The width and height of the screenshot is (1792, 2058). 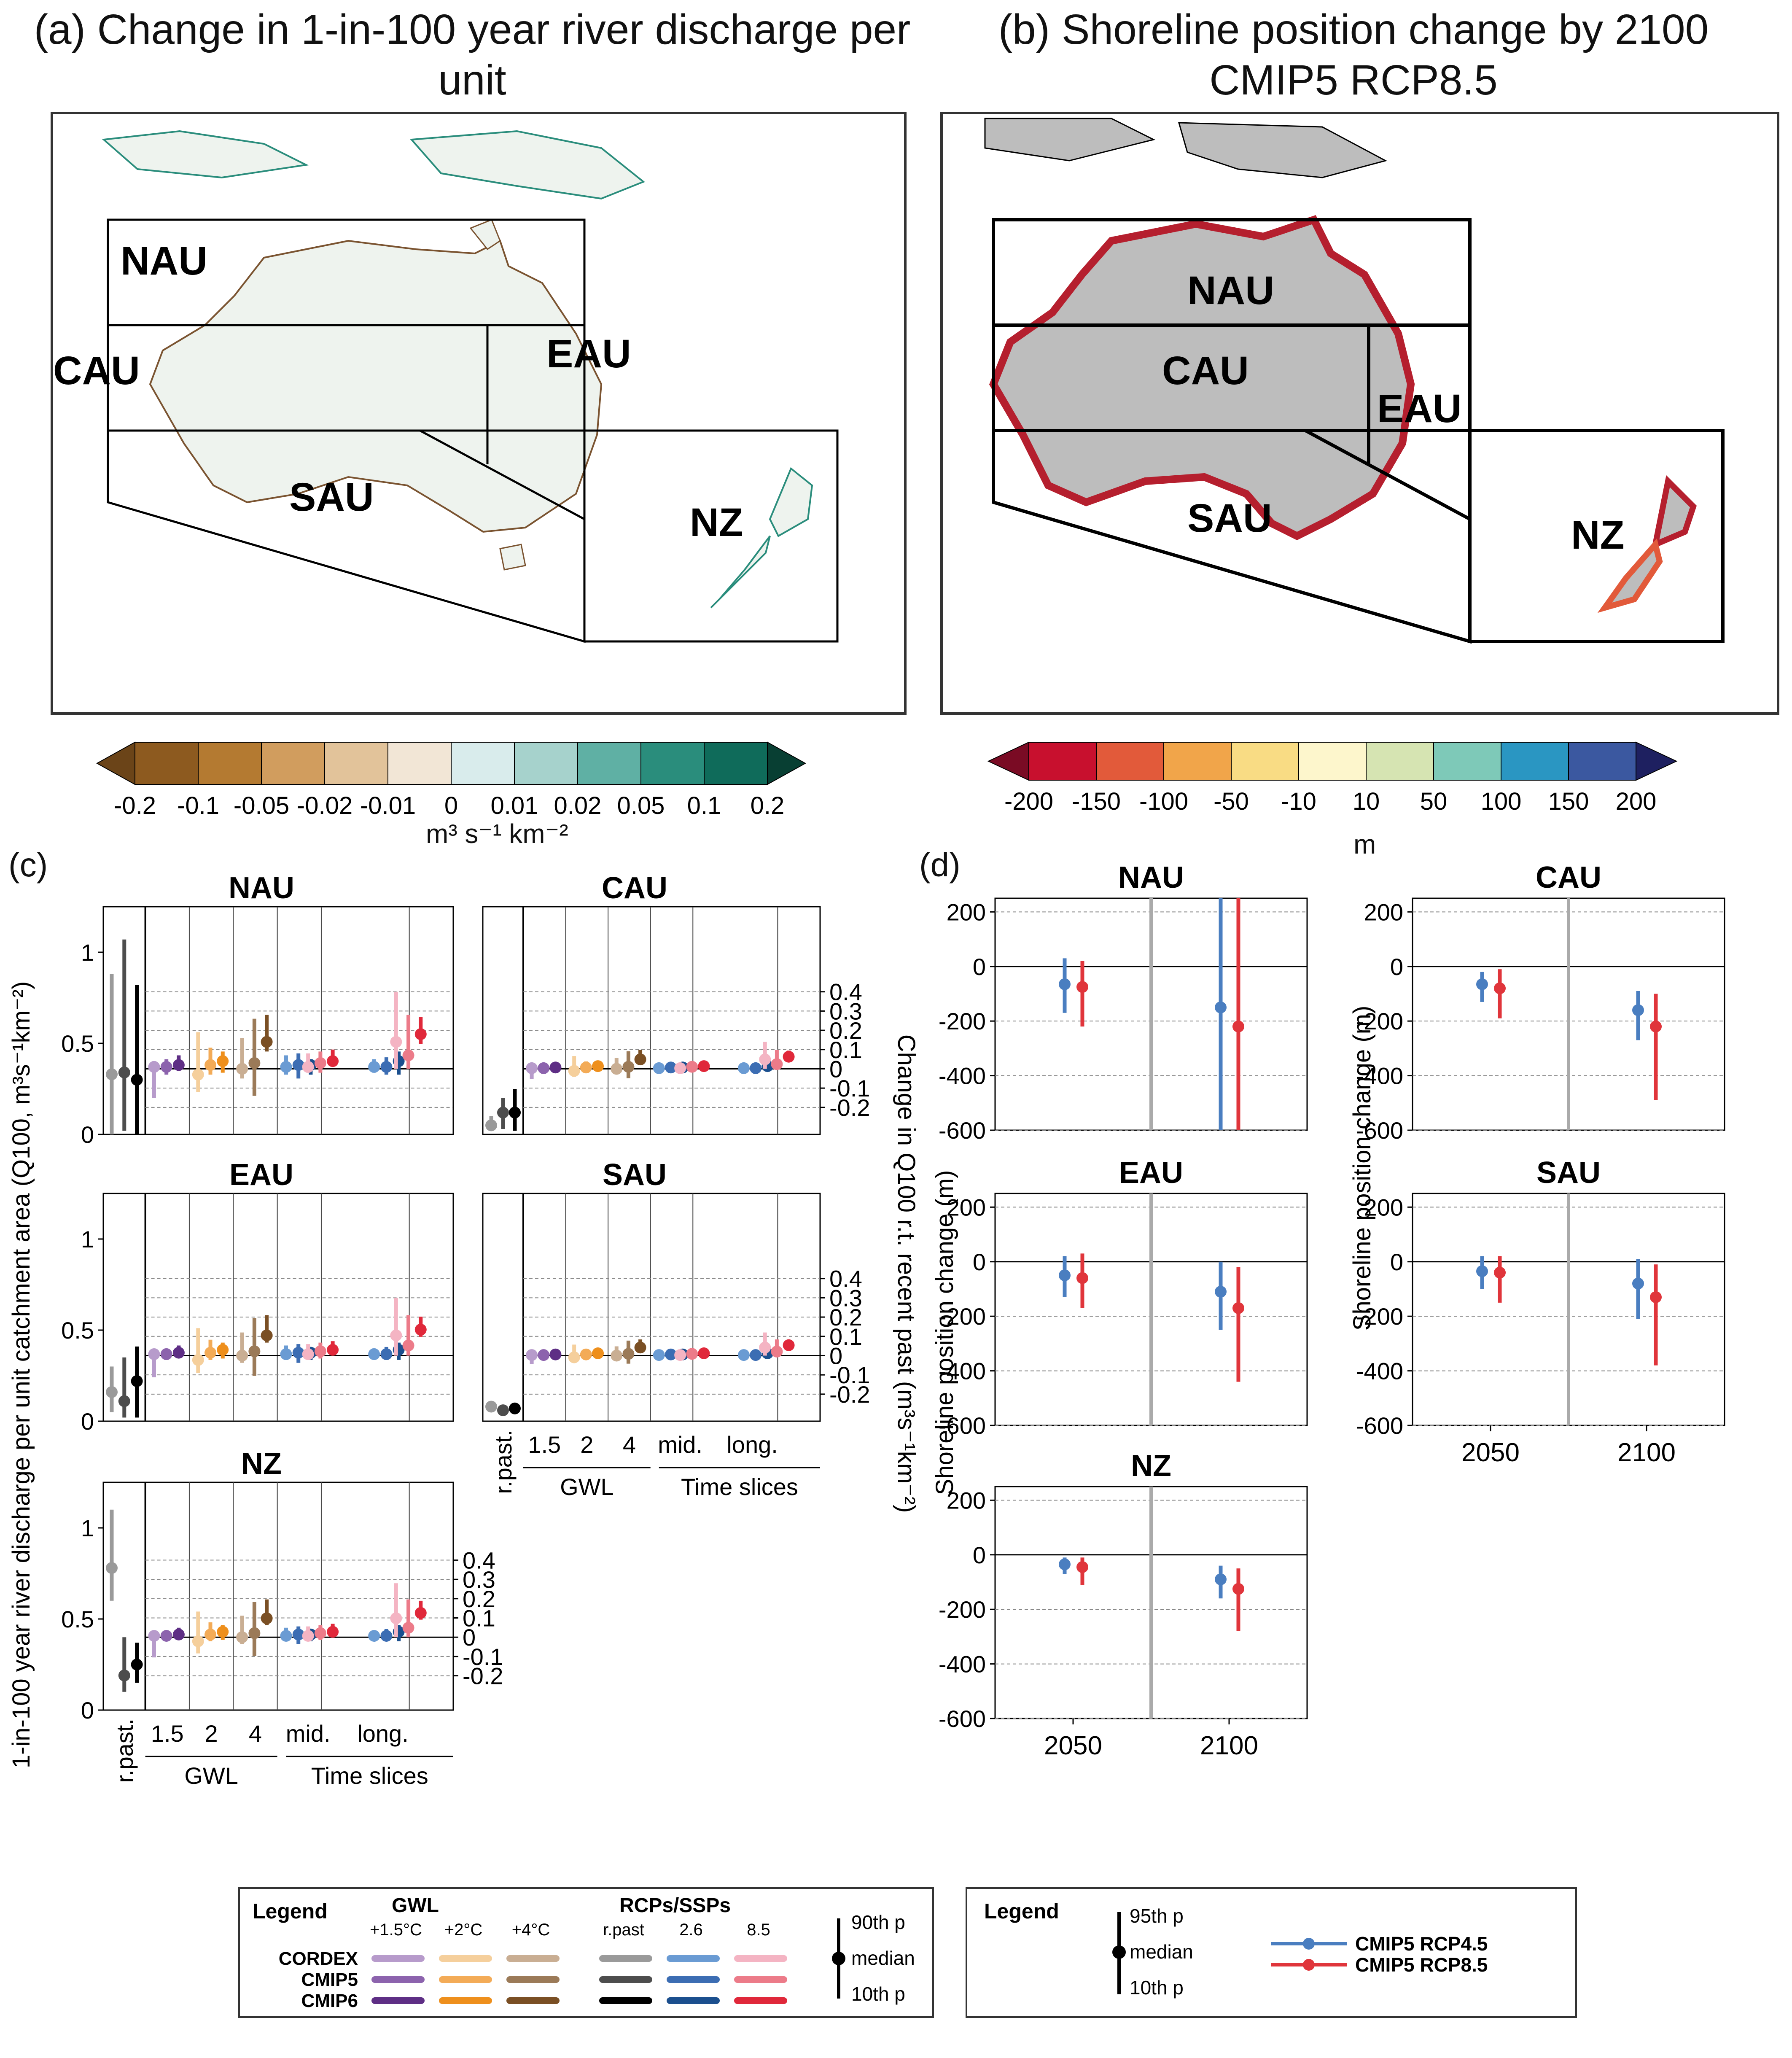 I want to click on subplot-frame, so click(x=651, y=1307).